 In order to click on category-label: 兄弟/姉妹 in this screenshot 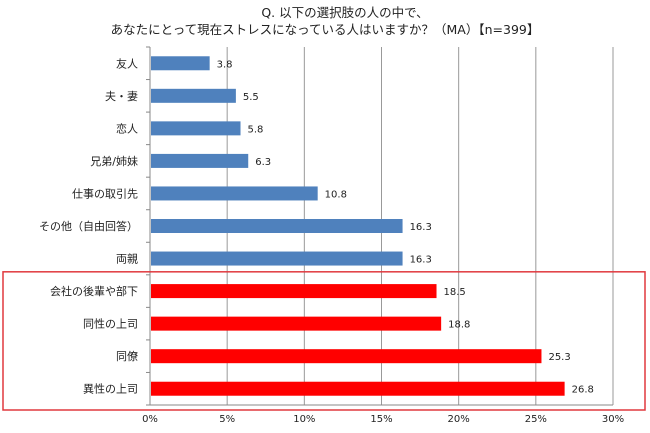, I will do `click(114, 161)`.